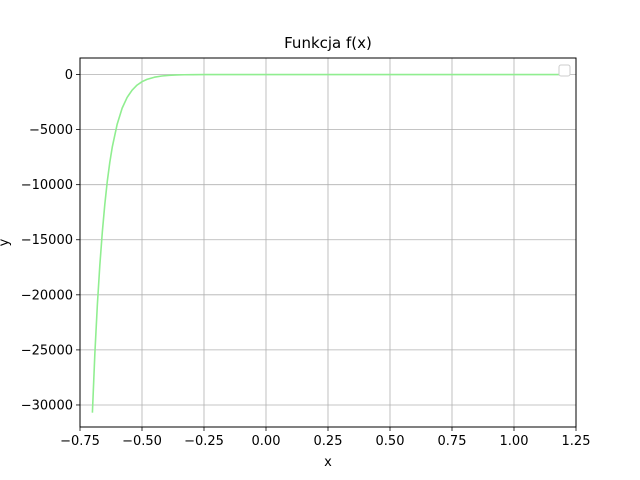 The height and width of the screenshot is (480, 640). Describe the element at coordinates (47, 350) in the screenshot. I see `y-tick-label: −25000` at that location.